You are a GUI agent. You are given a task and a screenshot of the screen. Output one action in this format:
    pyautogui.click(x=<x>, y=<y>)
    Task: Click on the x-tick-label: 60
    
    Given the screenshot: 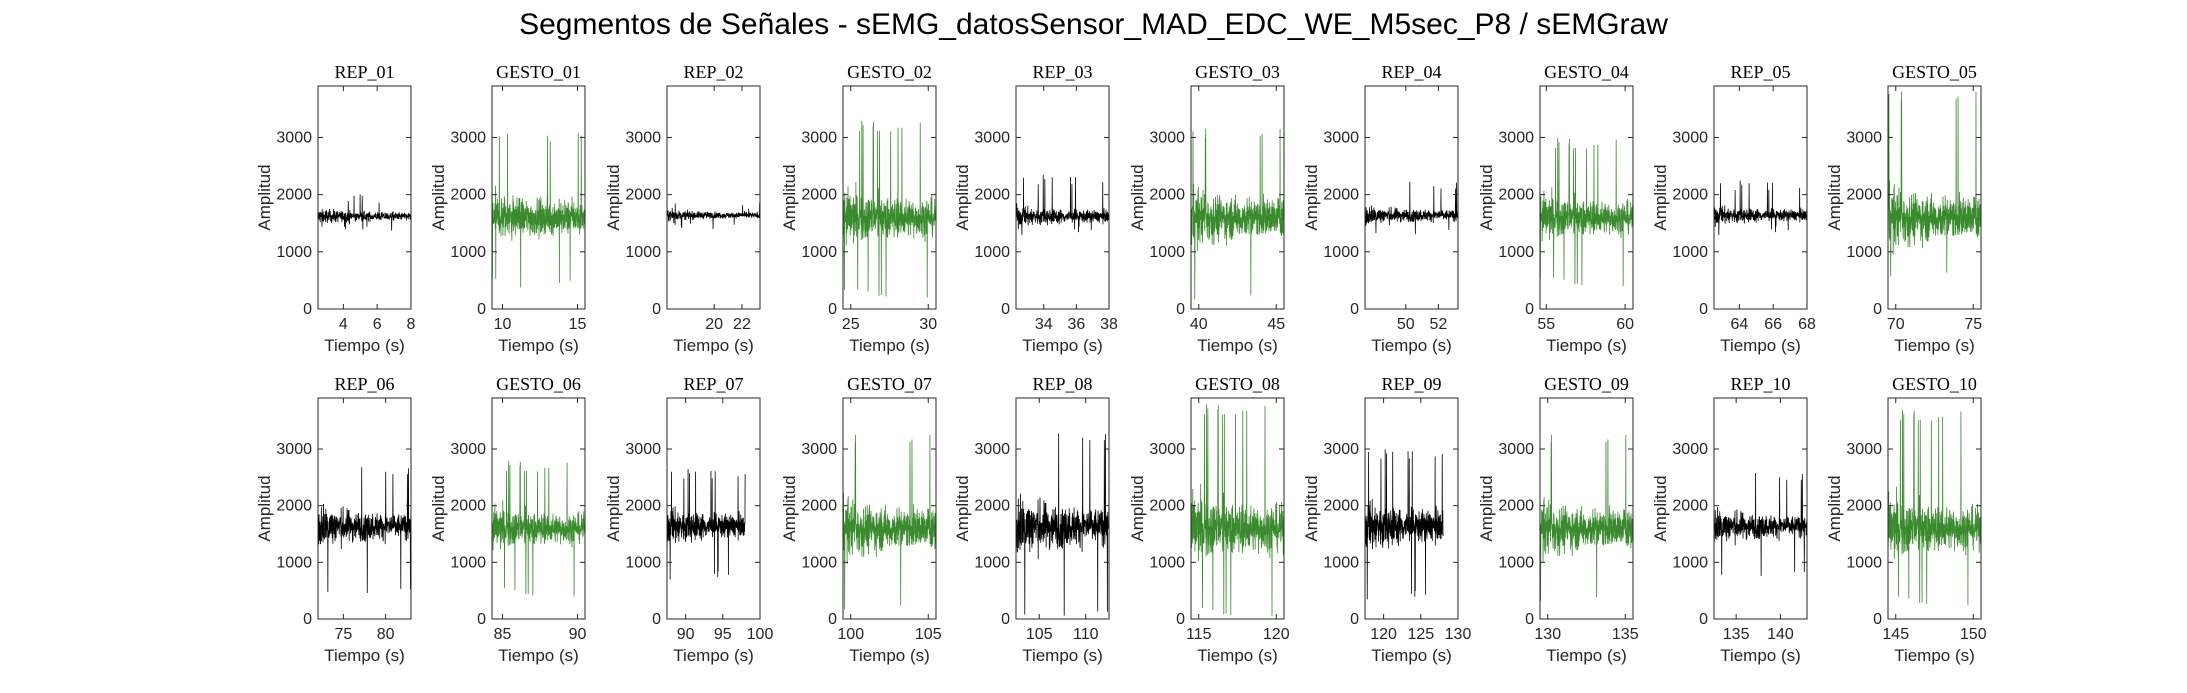 What is the action you would take?
    pyautogui.click(x=1625, y=324)
    